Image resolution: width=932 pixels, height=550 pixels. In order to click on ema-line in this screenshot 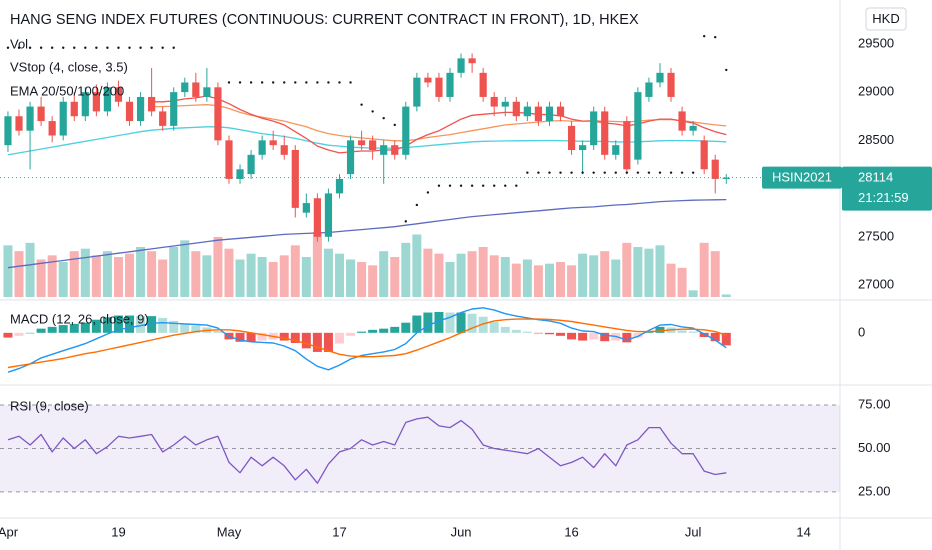, I will do `click(367, 233)`.